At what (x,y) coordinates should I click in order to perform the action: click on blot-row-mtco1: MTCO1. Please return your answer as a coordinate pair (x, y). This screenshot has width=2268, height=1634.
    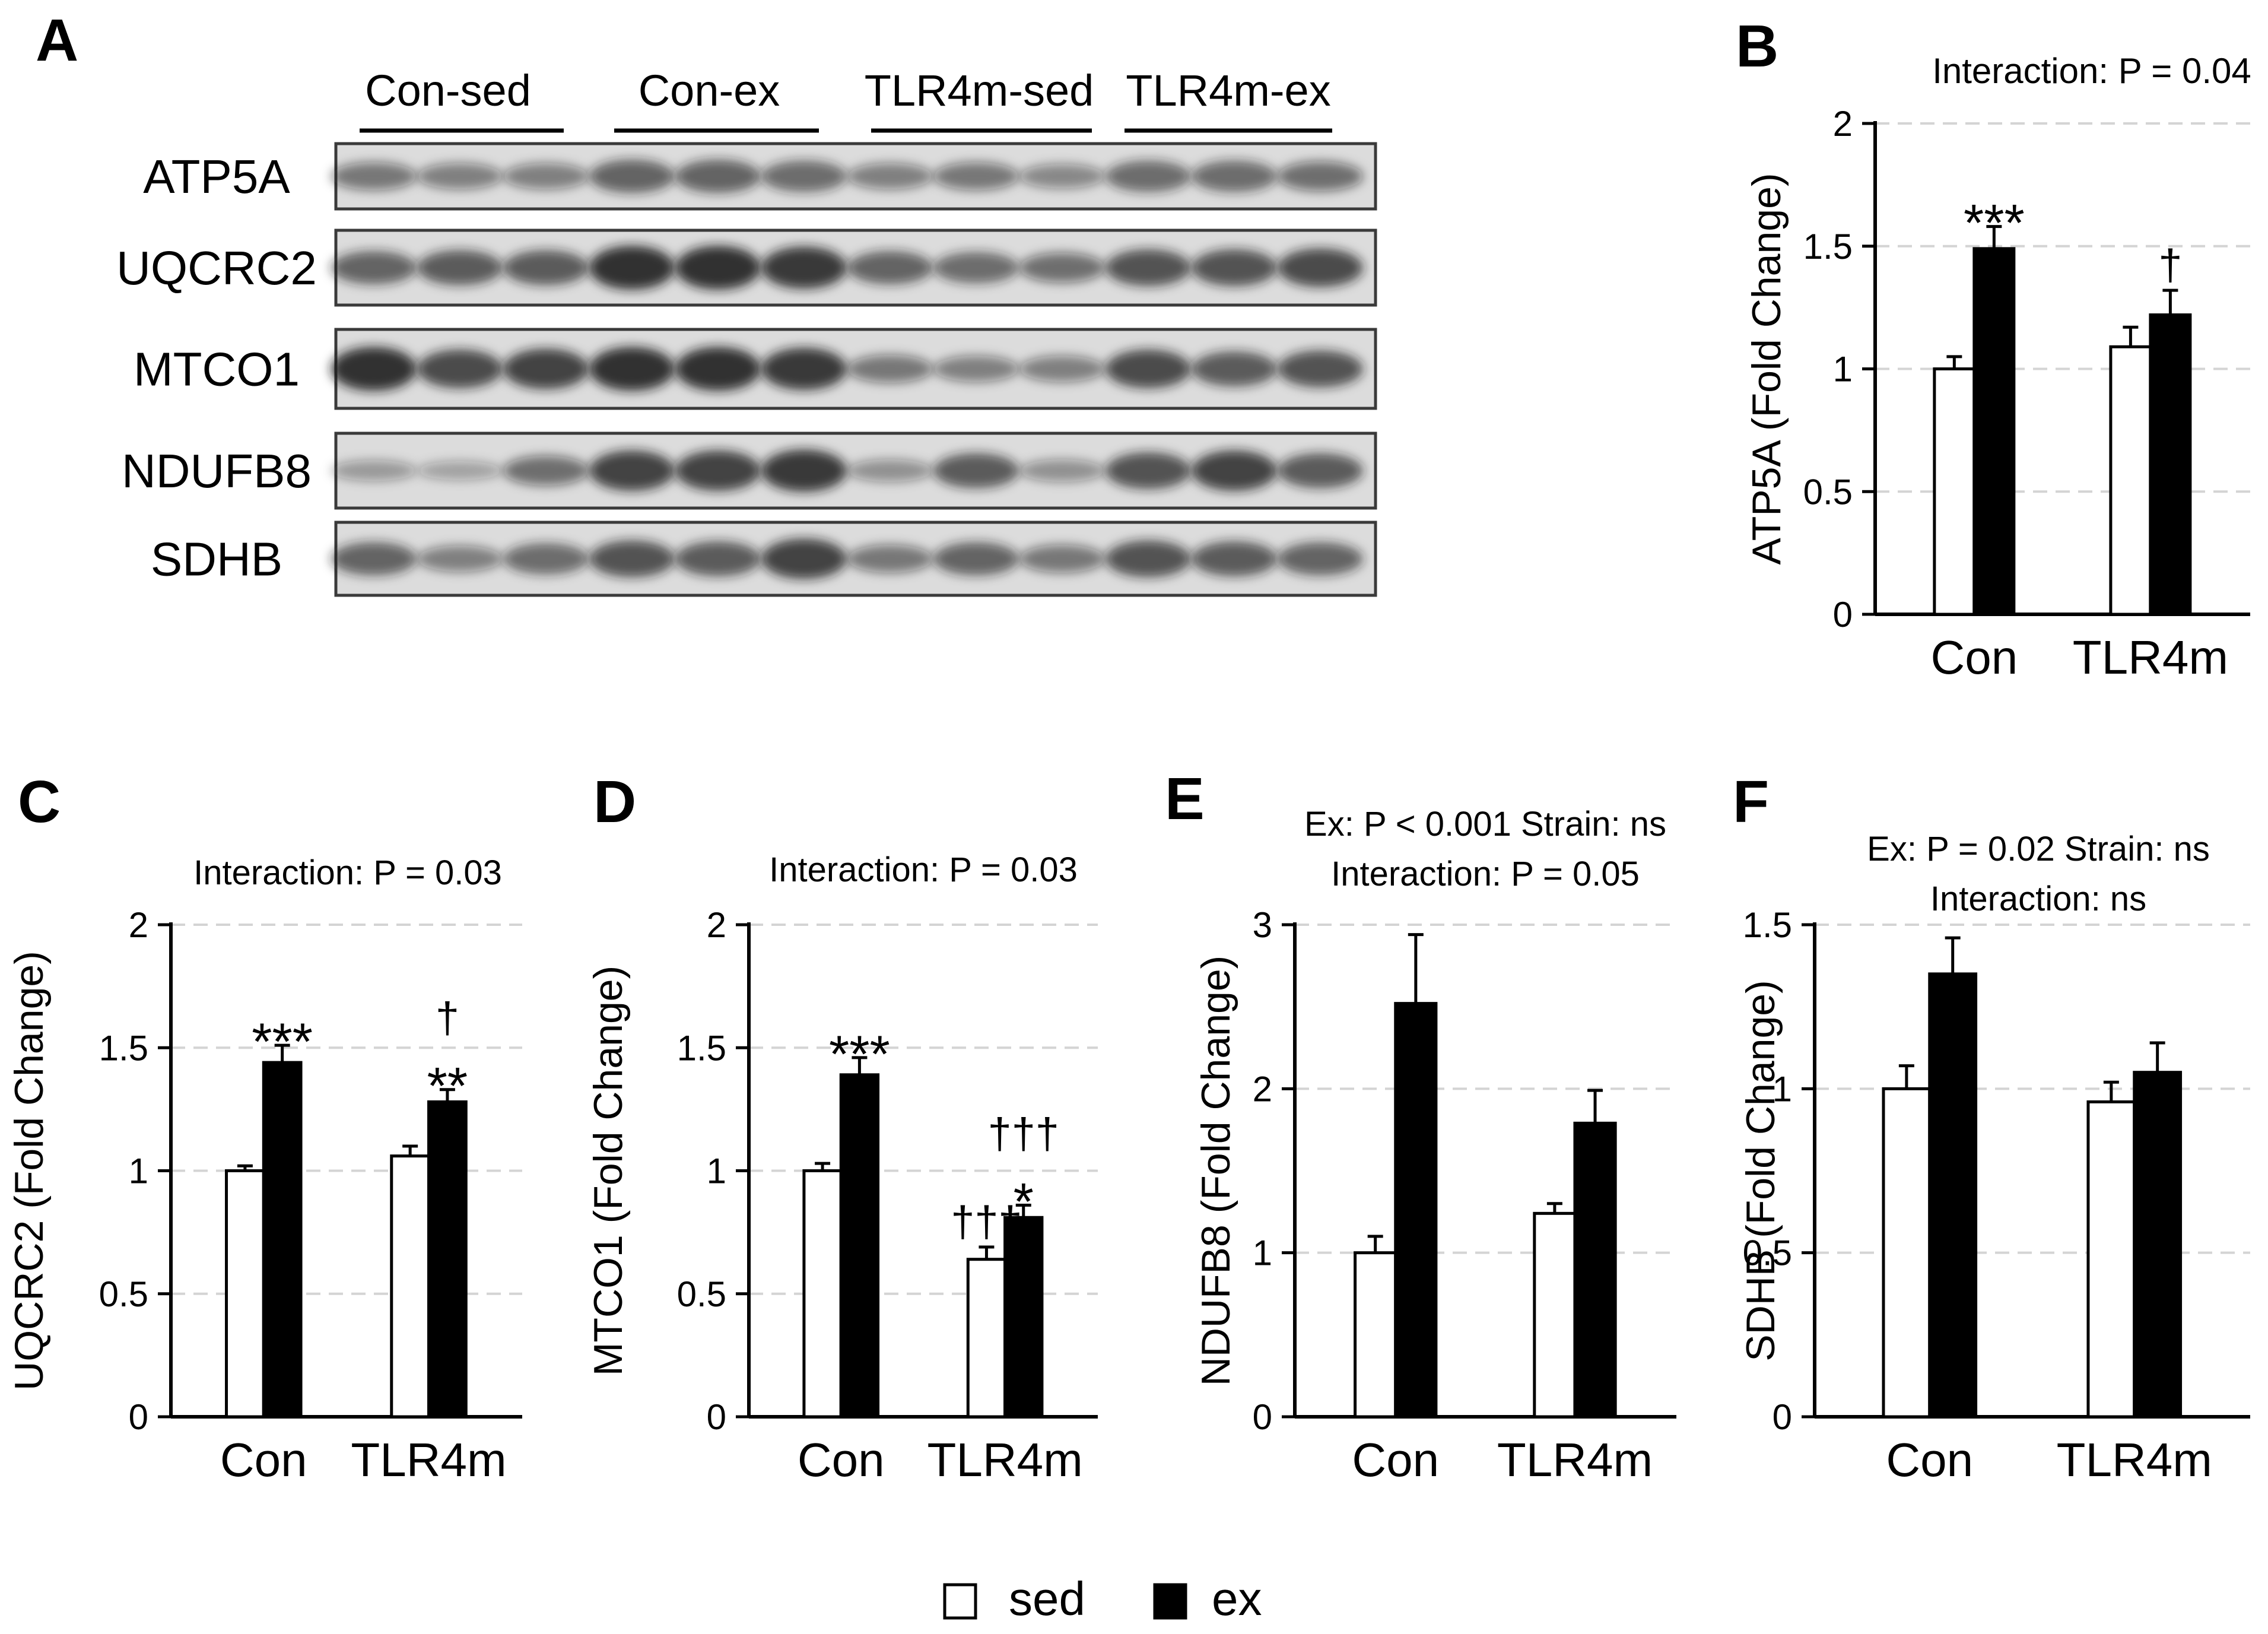
    Looking at the image, I should click on (755, 369).